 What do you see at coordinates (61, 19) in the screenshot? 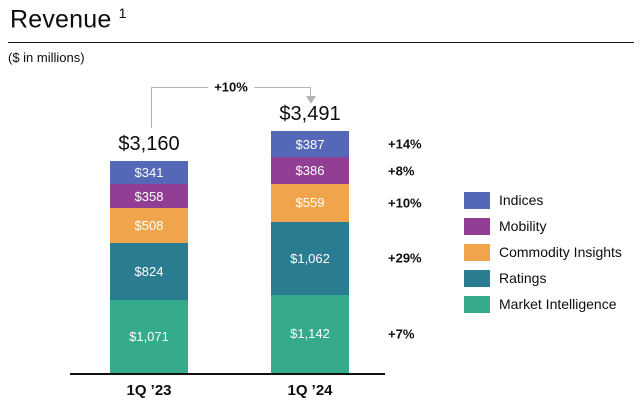
I see `page-title-text: Revenue` at bounding box center [61, 19].